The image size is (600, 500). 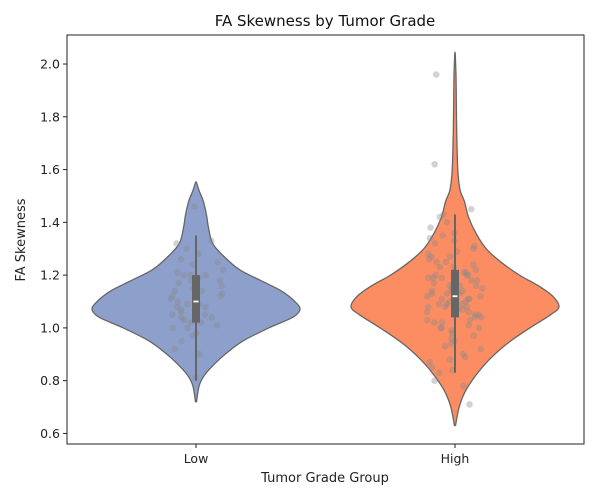 I want to click on x-tick-label: High, so click(x=455, y=458).